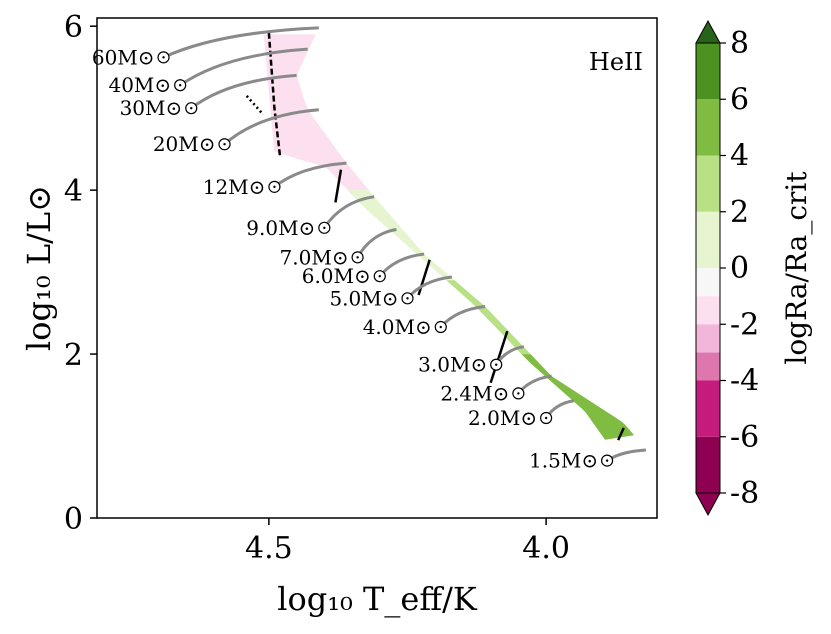  Describe the element at coordinates (377, 599) in the screenshot. I see `x-axis-label: log₁₀ T_eff/K` at that location.